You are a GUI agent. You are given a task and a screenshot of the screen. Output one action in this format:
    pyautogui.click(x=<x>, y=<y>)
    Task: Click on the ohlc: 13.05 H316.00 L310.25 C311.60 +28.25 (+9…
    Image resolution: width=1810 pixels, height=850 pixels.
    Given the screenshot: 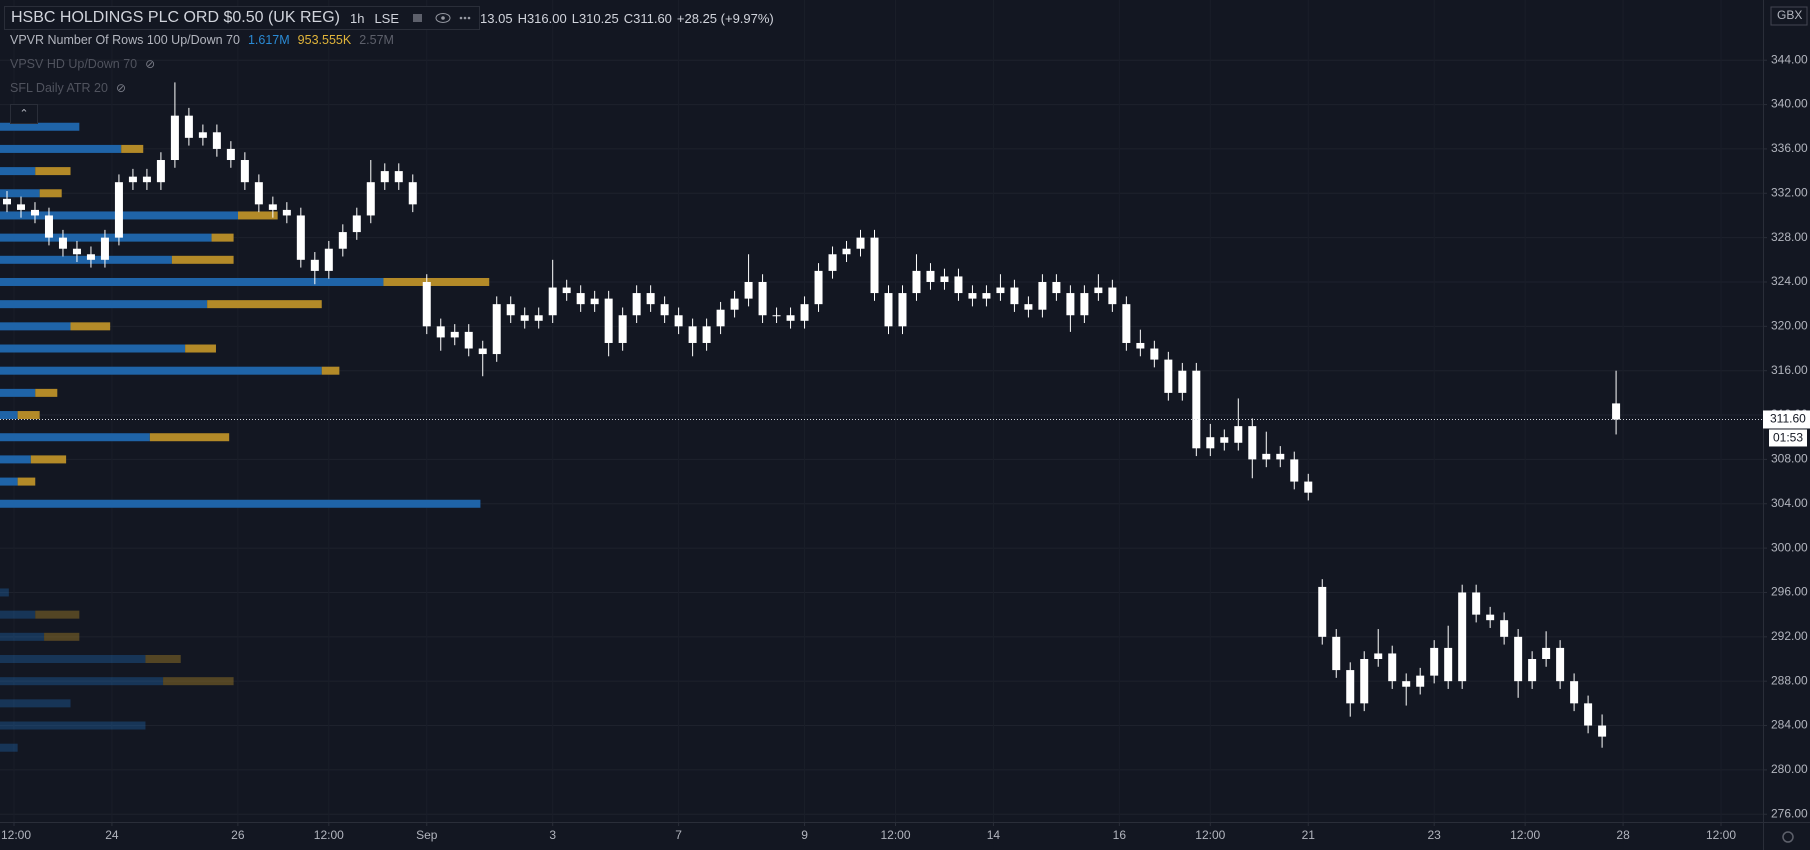 What is the action you would take?
    pyautogui.click(x=627, y=18)
    